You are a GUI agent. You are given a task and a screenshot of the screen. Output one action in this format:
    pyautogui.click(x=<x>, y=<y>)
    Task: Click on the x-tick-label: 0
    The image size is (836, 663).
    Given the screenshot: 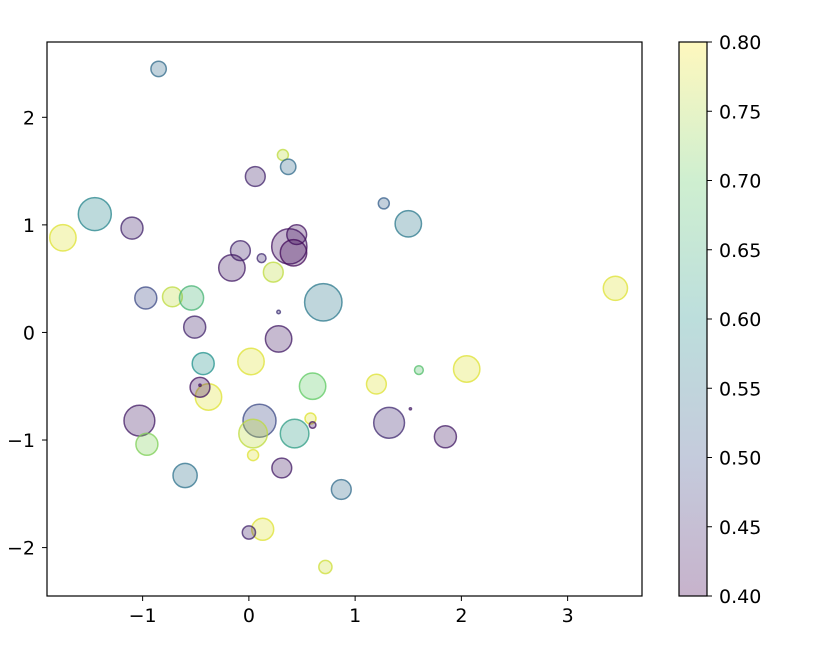 What is the action you would take?
    pyautogui.click(x=249, y=616)
    